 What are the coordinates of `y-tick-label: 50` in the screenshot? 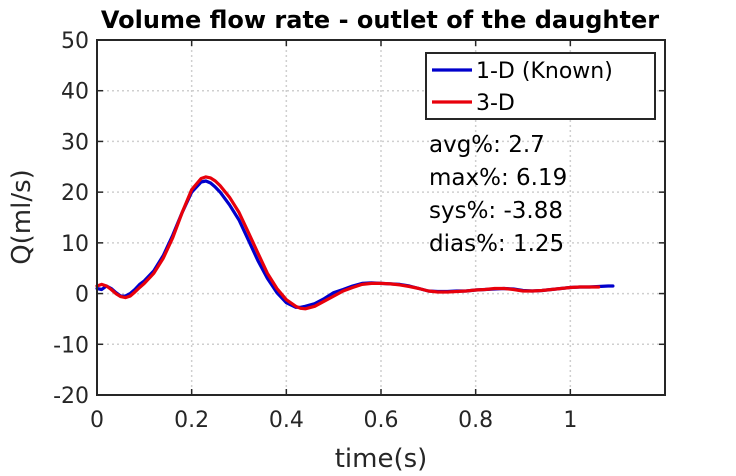 It's located at (75, 41).